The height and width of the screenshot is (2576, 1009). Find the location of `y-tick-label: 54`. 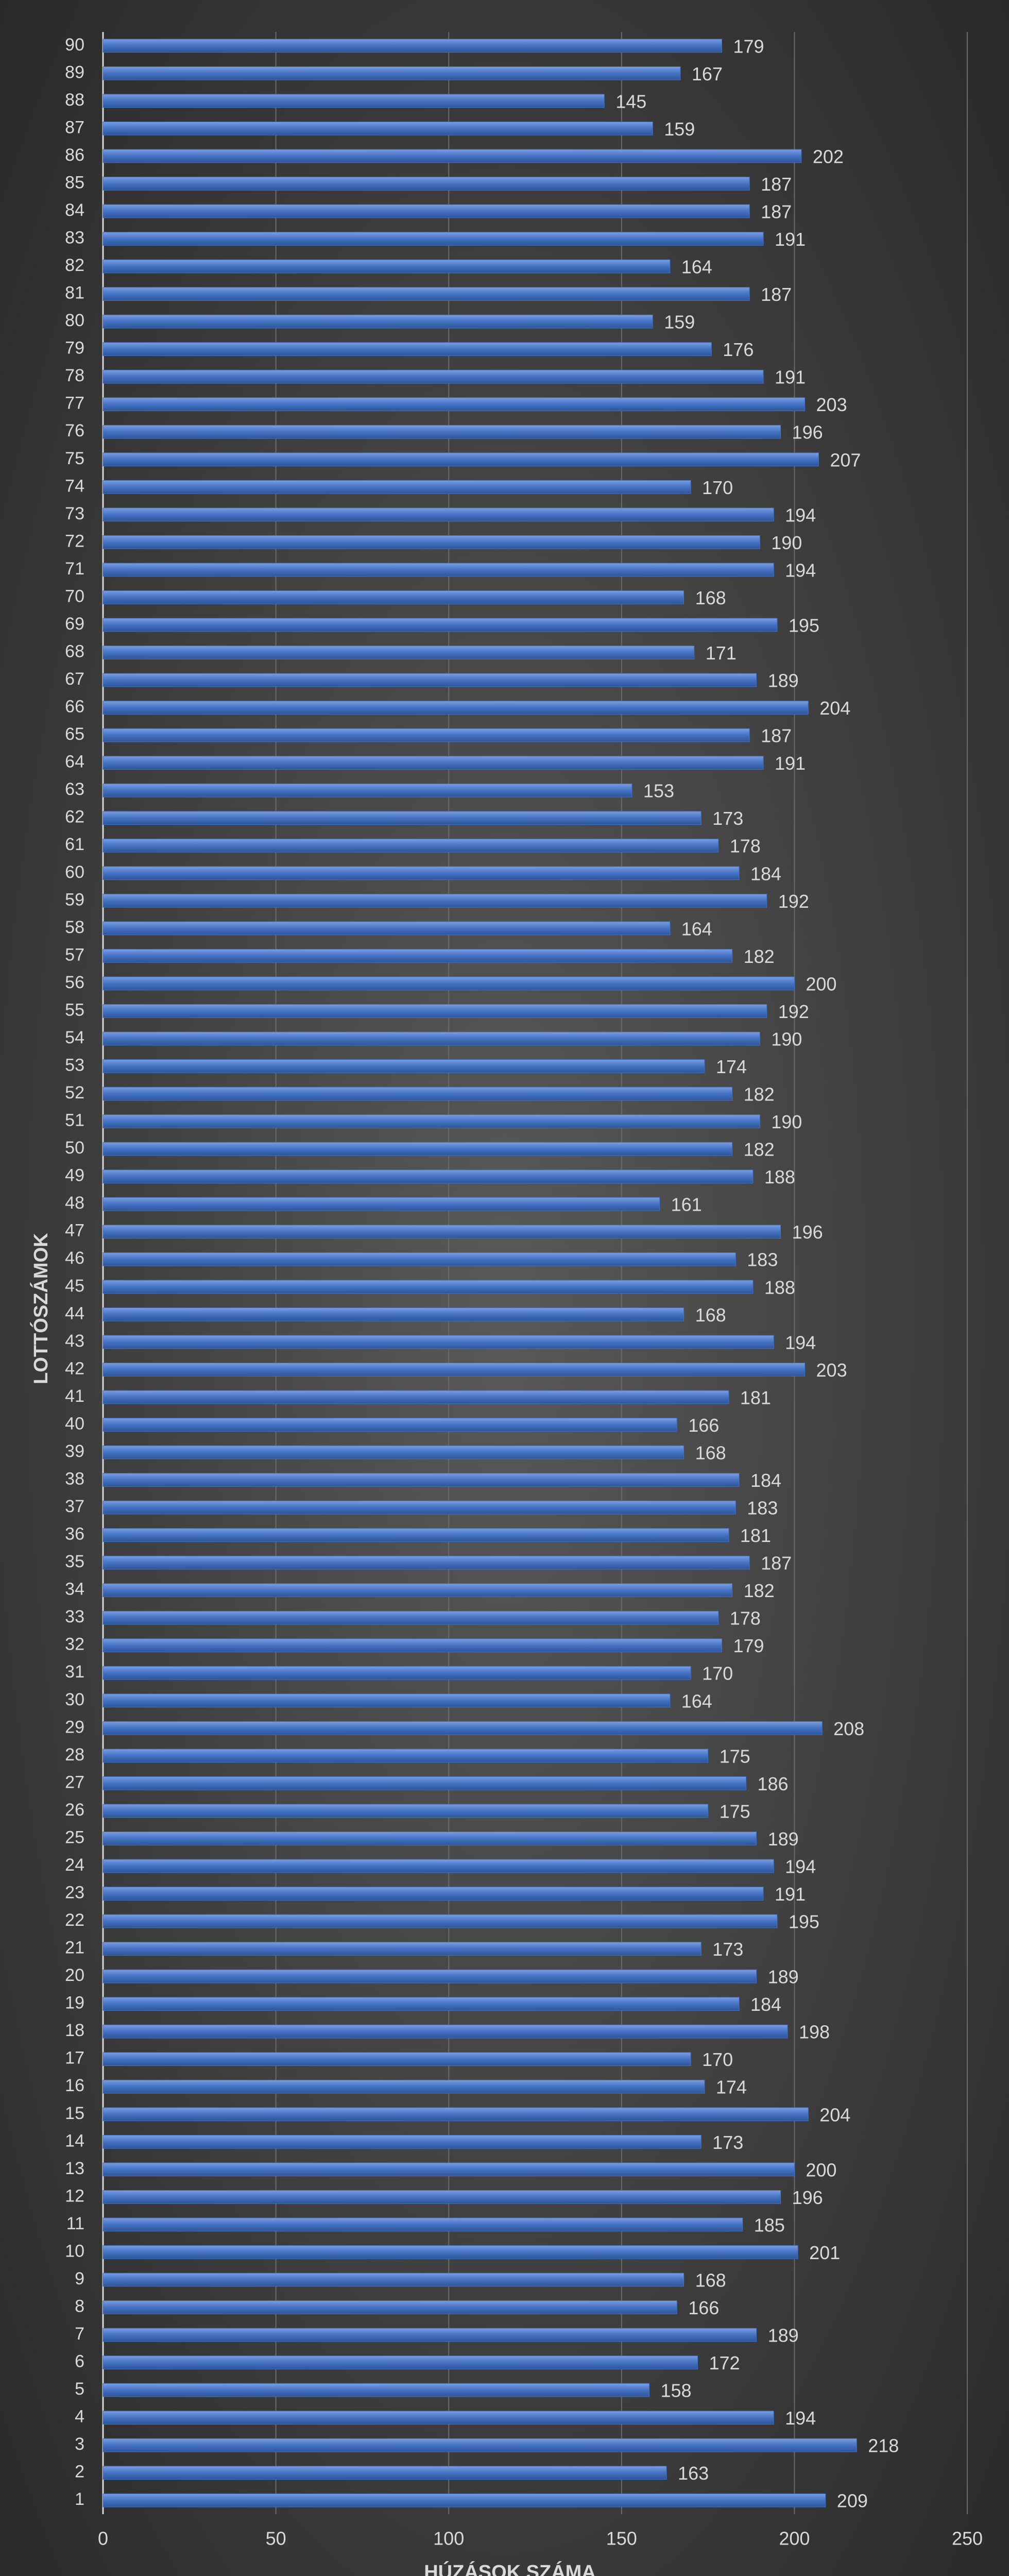

y-tick-label: 54 is located at coordinates (74, 1037).